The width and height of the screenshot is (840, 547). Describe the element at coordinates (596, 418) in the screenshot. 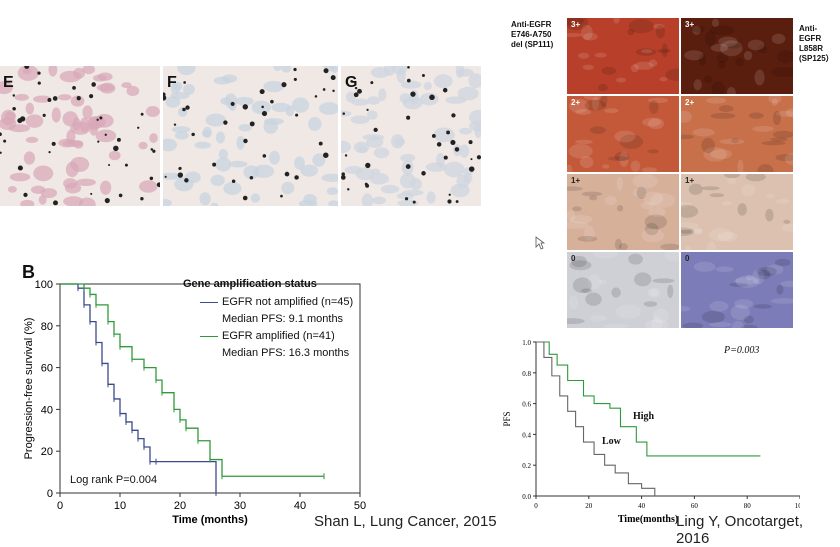

I see `km-curve-low` at that location.